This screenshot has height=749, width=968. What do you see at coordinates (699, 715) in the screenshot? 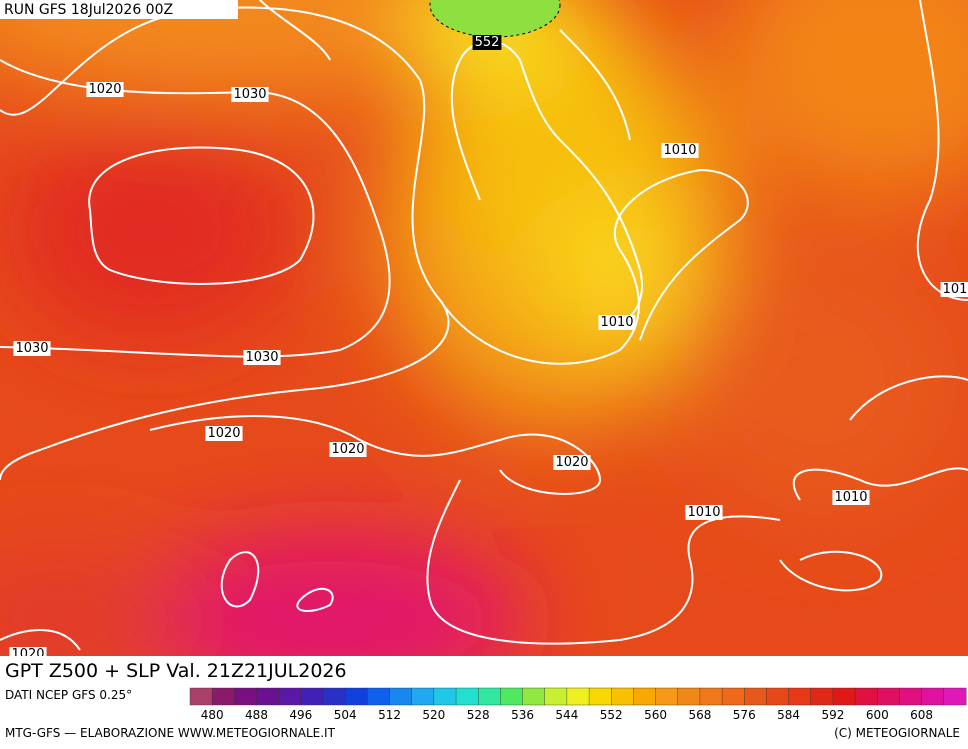
I see `scale-tick-label: 568` at bounding box center [699, 715].